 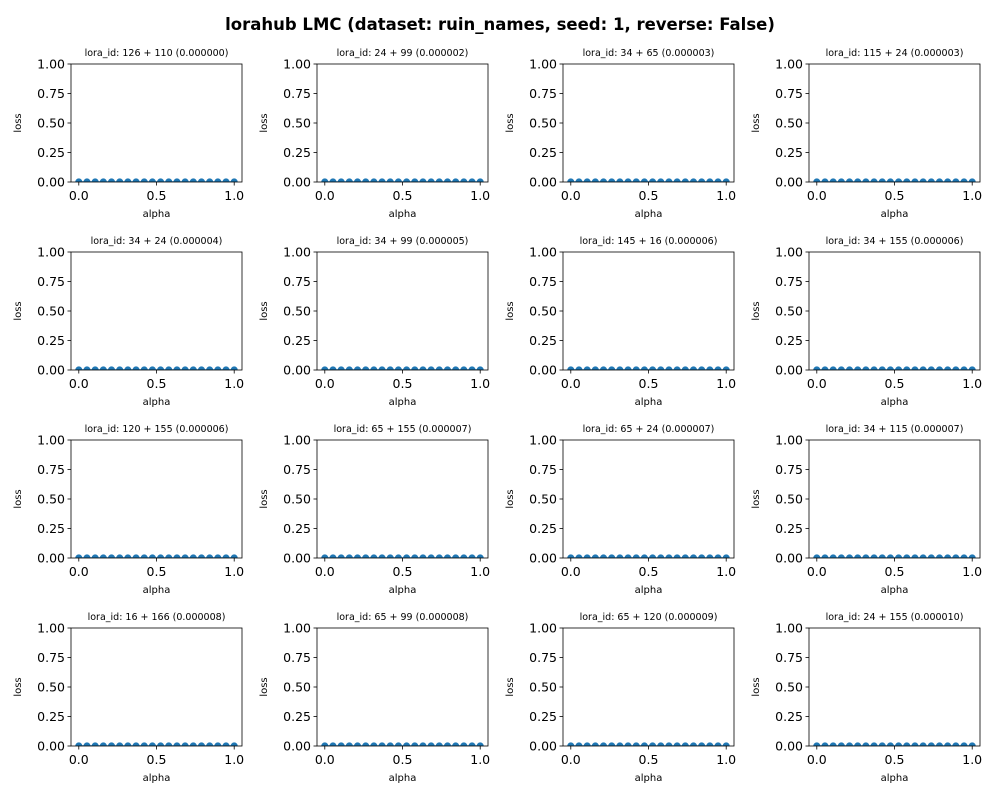 What do you see at coordinates (51, 340) in the screenshot?
I see `y-tick-label: 0.25` at bounding box center [51, 340].